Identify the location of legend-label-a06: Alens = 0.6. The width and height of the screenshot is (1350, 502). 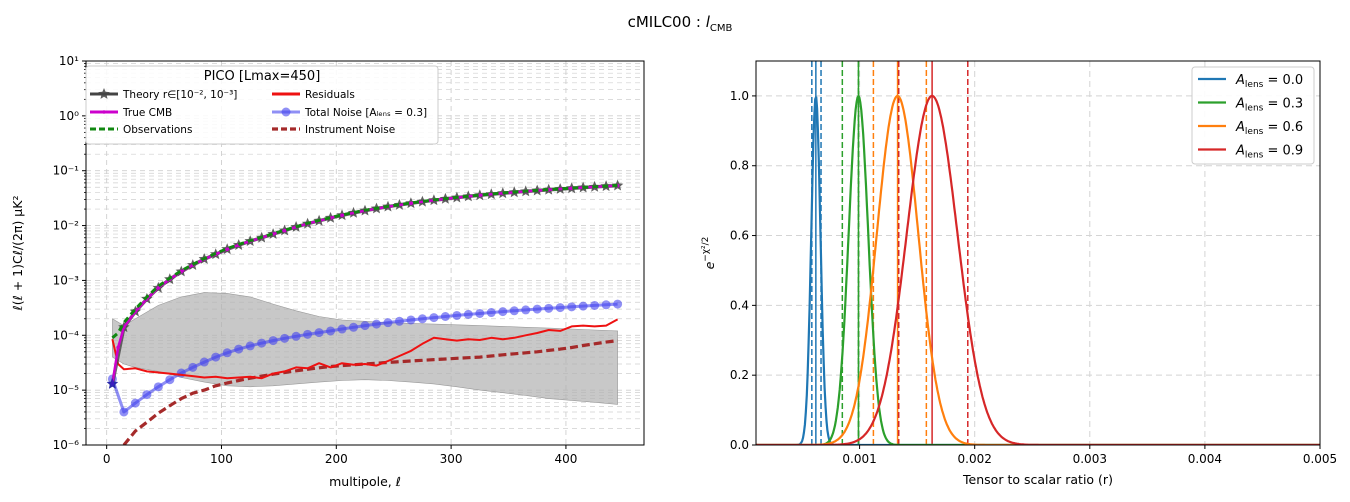
(1269, 128).